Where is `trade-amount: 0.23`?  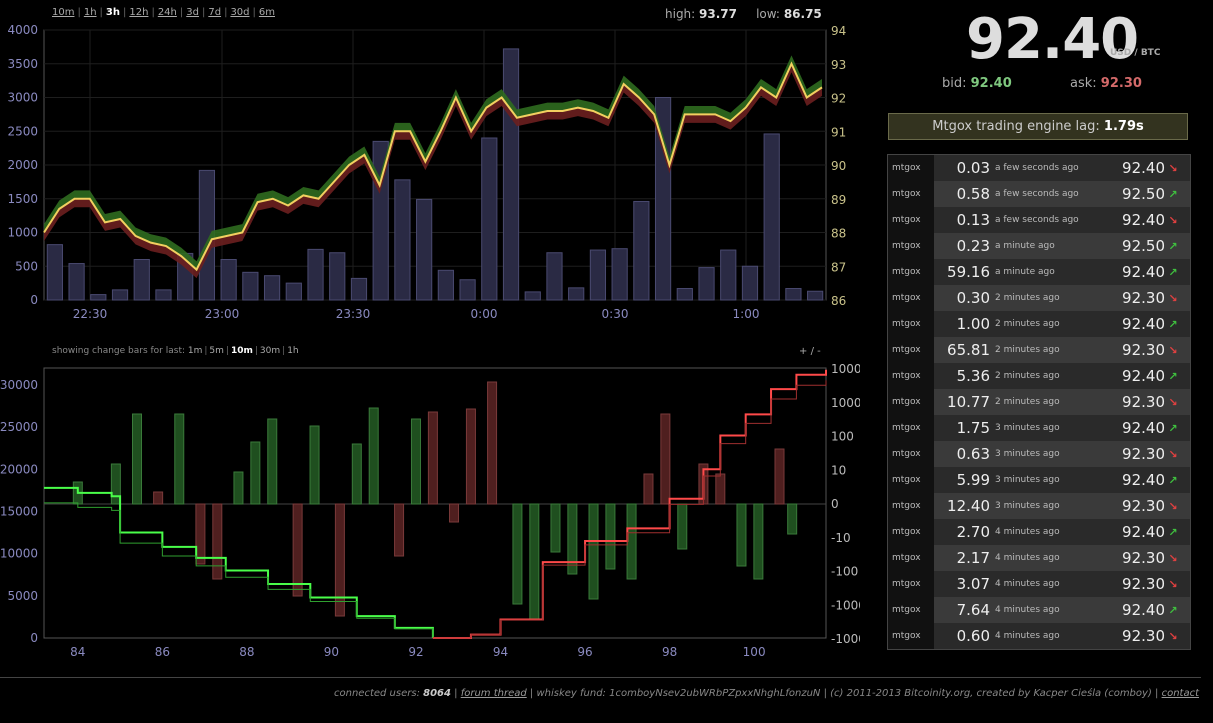 trade-amount: 0.23 is located at coordinates (973, 246).